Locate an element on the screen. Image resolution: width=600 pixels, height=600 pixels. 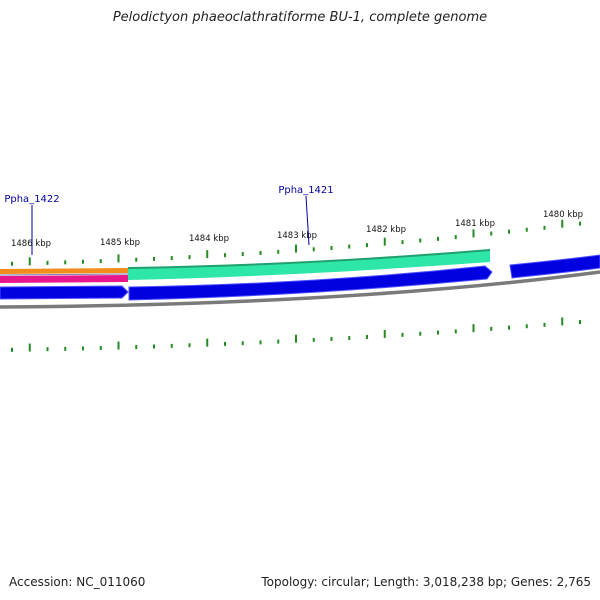
tick-label: 1486 kbp is located at coordinates (31, 244).